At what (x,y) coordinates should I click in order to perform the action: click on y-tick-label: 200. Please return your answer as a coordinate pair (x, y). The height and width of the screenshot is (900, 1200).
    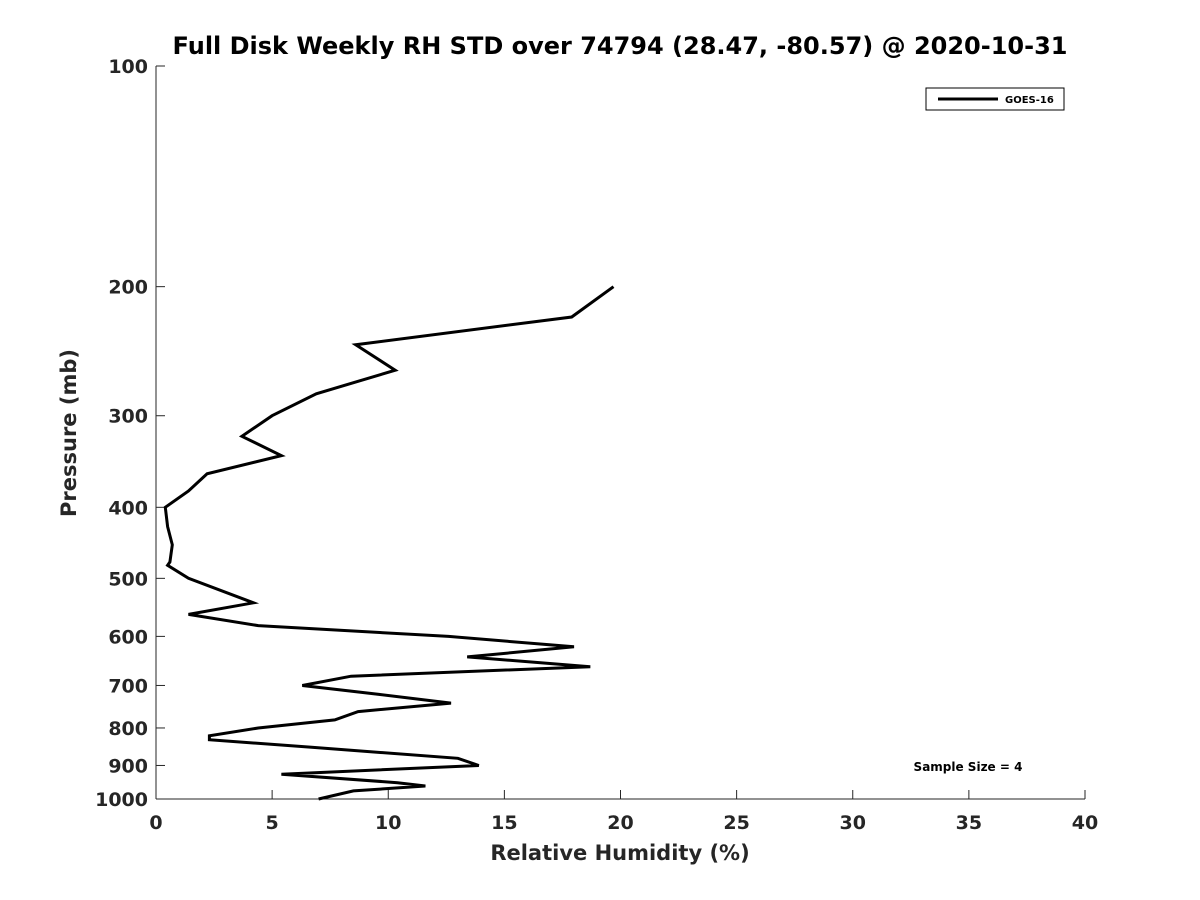
    Looking at the image, I should click on (128, 288).